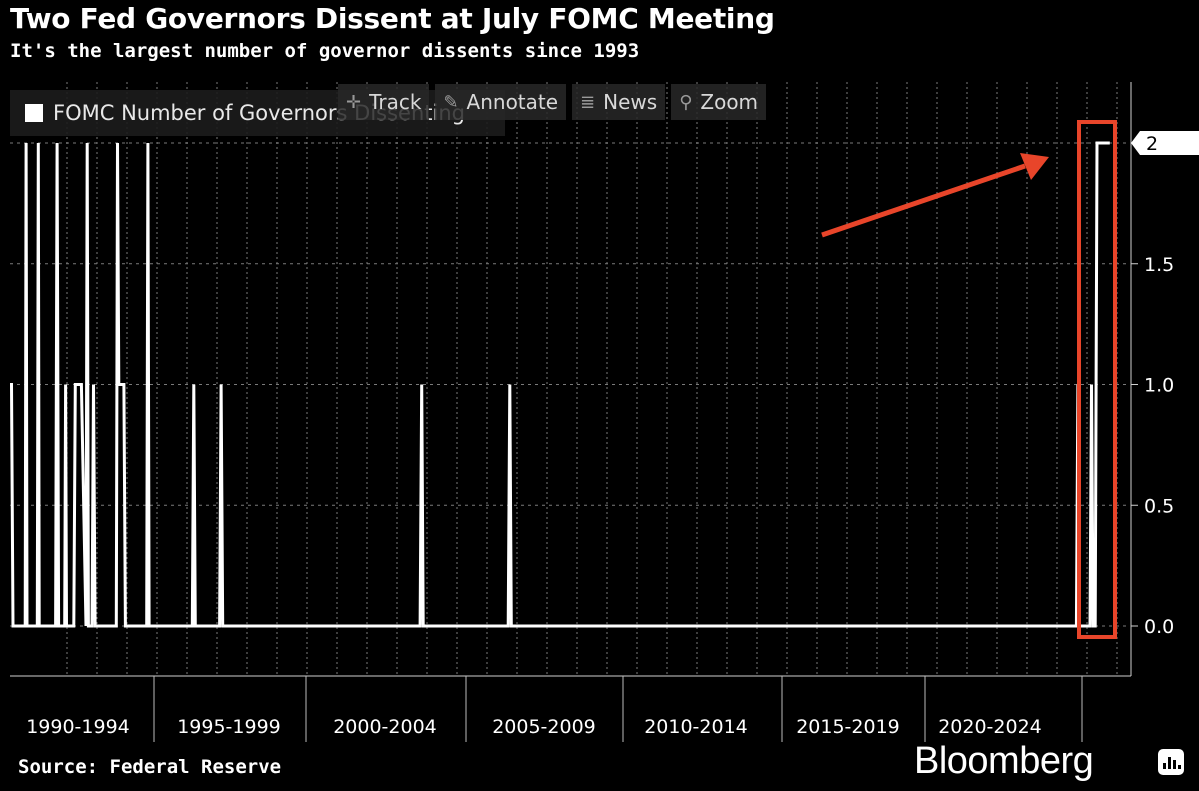 Image resolution: width=1199 pixels, height=791 pixels. Describe the element at coordinates (78, 727) in the screenshot. I see `x-tick-label: 1990-1994` at that location.